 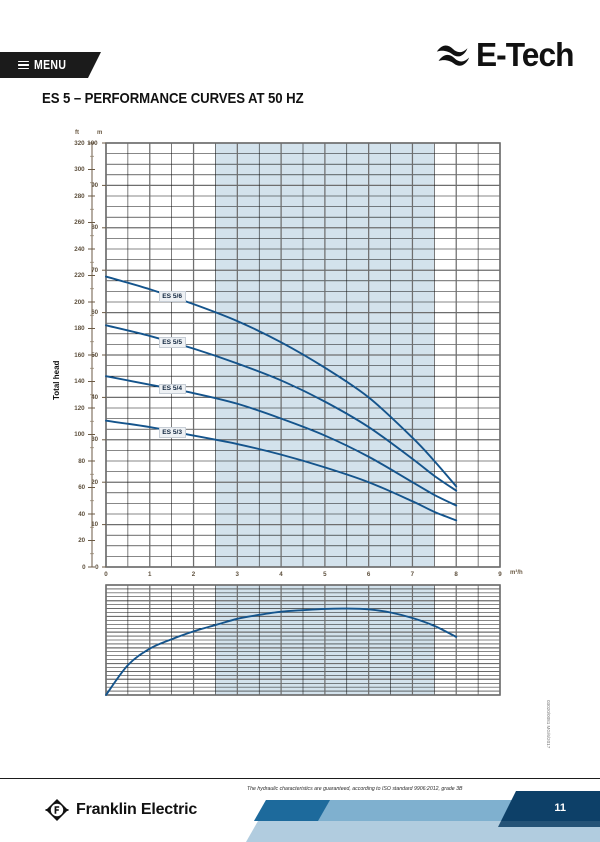 I want to click on page-title: ES 5 – PERFORMANCE CURVES AT 50 HZ, so click(x=173, y=98).